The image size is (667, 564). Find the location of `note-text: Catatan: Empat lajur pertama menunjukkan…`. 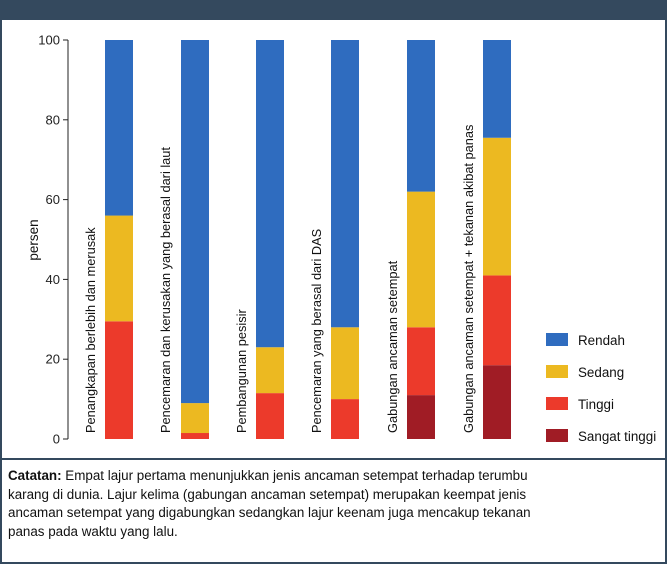

note-text: Catatan: Empat lajur pertama menunjukkan… is located at coordinates (333, 504).